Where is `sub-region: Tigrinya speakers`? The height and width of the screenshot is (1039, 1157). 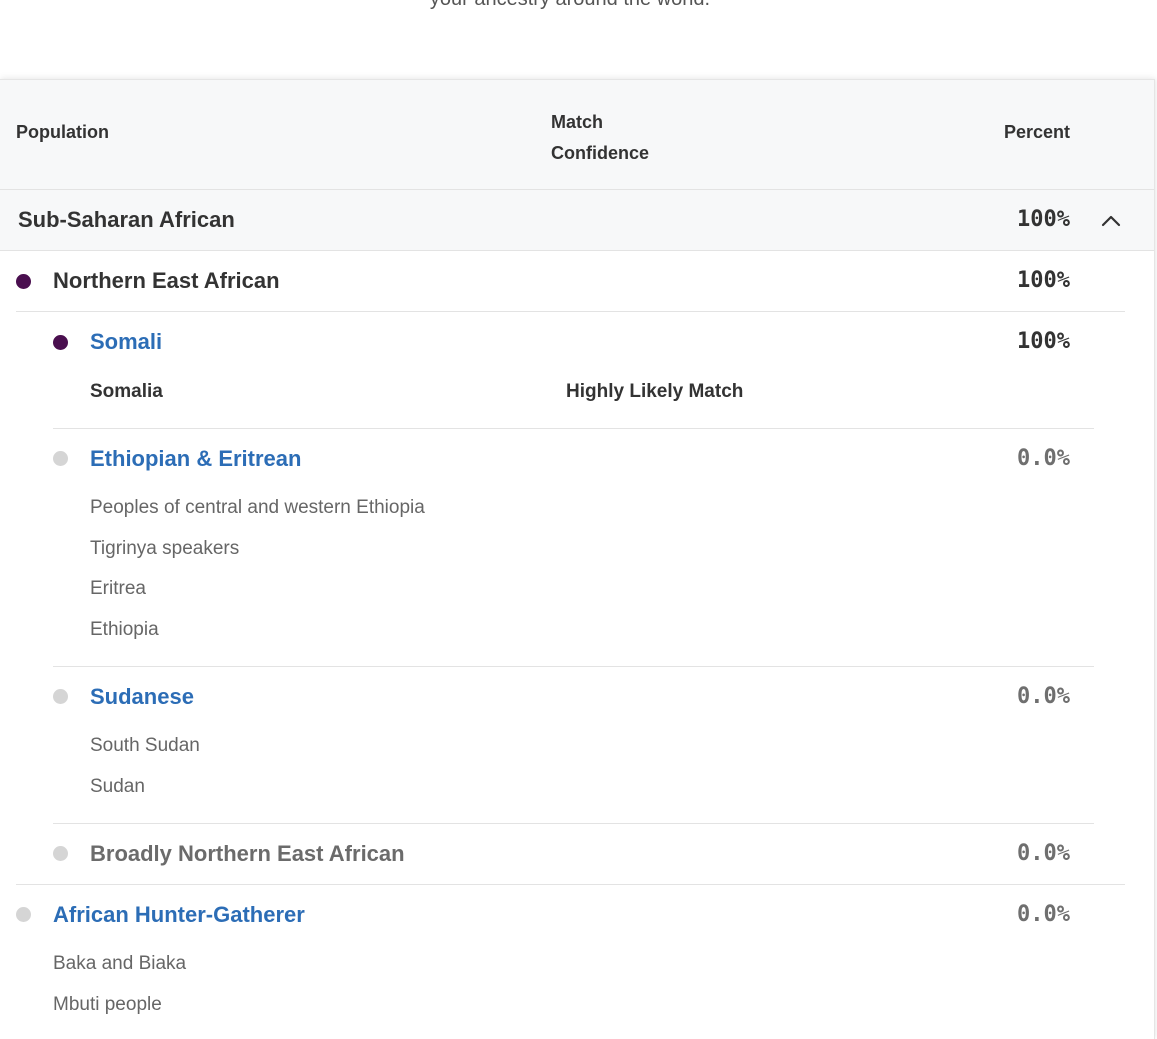
sub-region: Tigrinya speakers is located at coordinates (165, 548).